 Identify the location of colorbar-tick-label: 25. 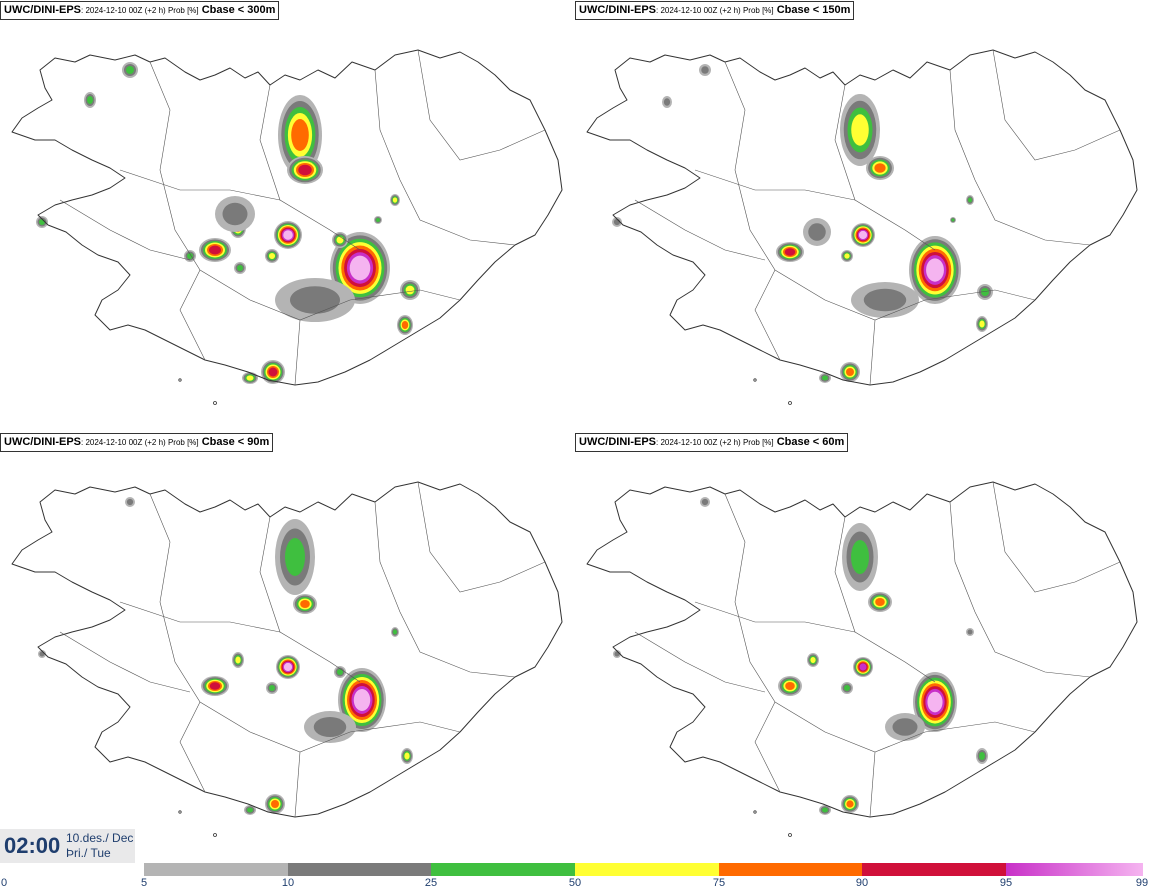
(431, 883).